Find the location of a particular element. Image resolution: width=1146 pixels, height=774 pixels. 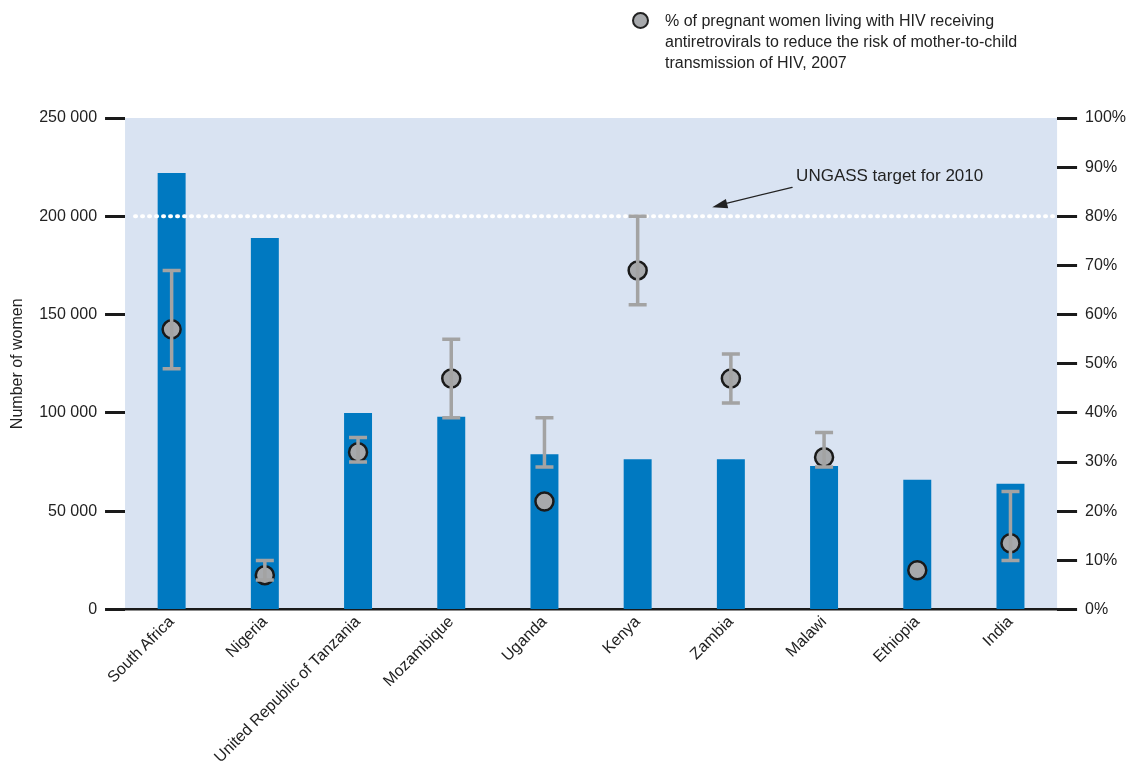

y2-tick-label: 60% is located at coordinates (1101, 314).